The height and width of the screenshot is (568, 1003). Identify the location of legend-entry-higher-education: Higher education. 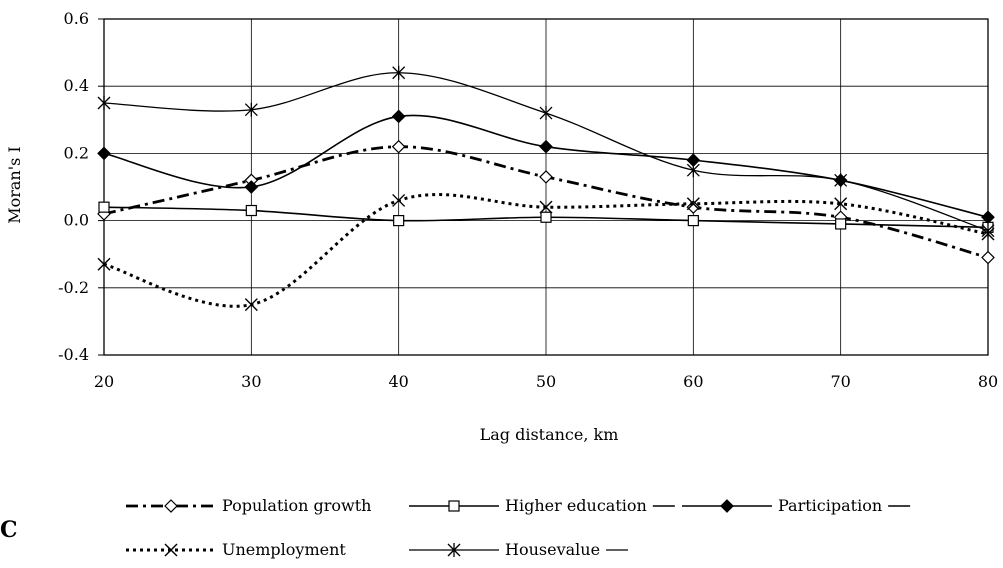
(542, 505).